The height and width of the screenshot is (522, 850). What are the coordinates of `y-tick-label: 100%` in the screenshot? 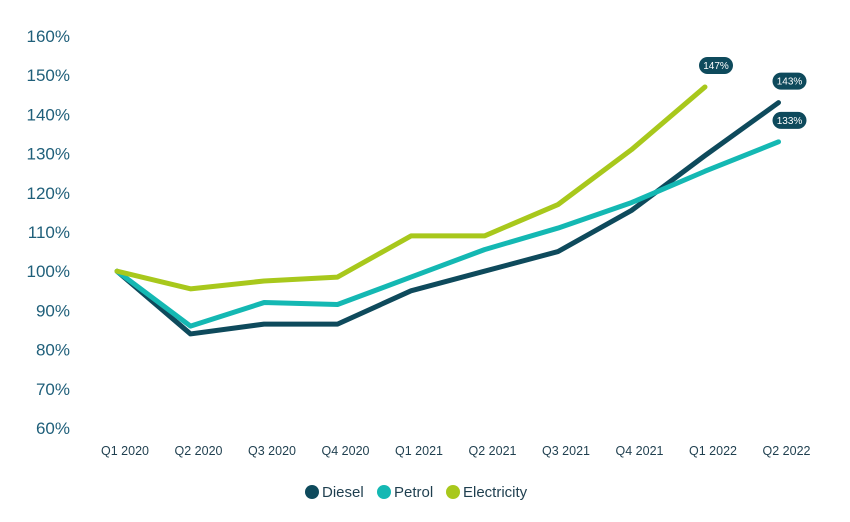 It's located at (48, 271).